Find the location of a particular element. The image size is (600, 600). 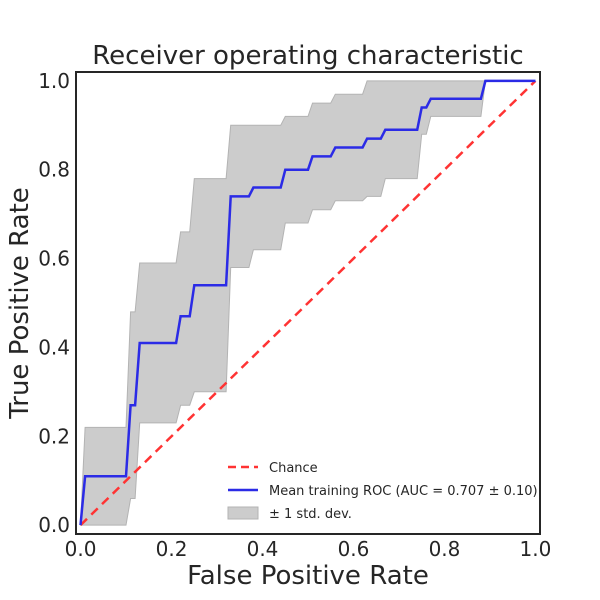

y-tick-label: 0.4 is located at coordinates (54, 347).